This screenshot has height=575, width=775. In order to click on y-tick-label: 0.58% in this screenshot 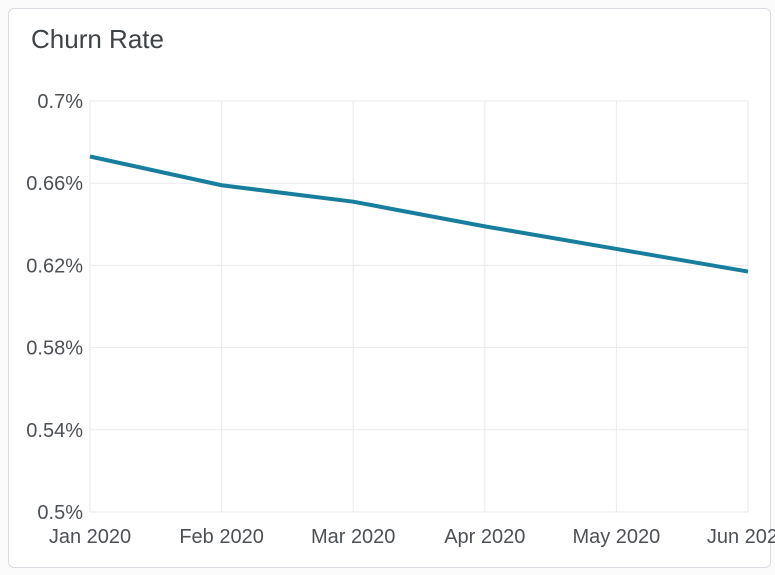, I will do `click(54, 349)`.